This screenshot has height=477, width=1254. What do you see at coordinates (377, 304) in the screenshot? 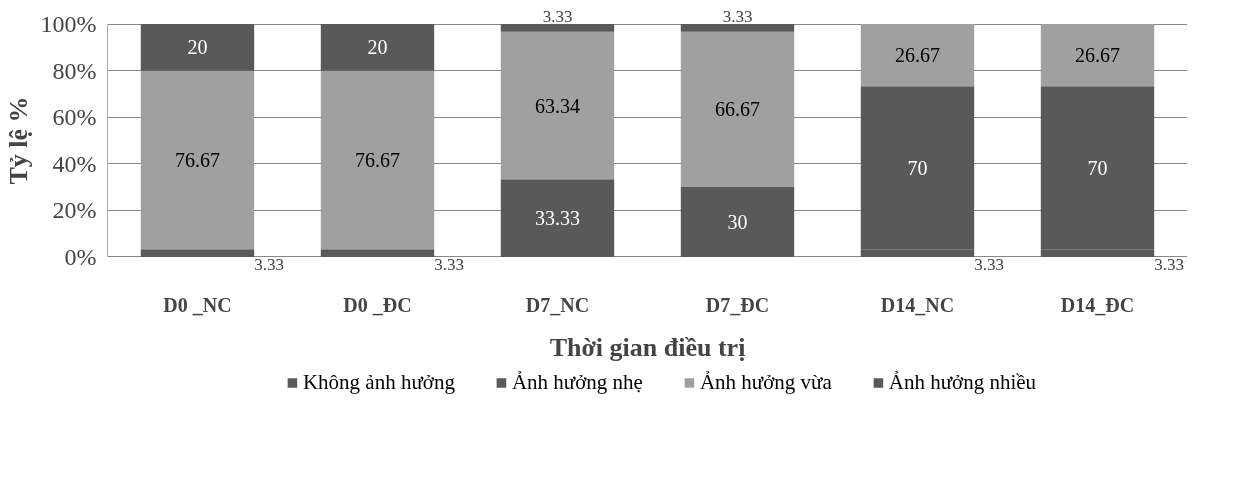
I see `x-tick-label: D0 _ĐC` at bounding box center [377, 304].